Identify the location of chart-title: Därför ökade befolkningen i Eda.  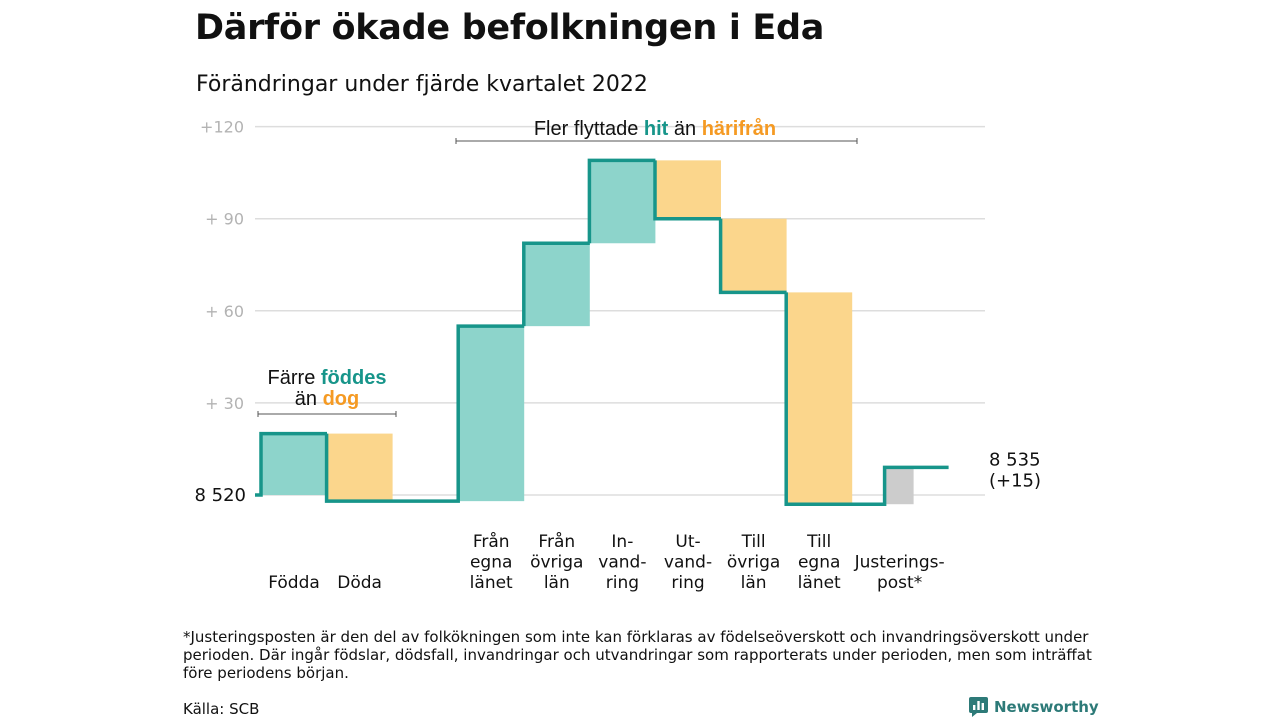
(510, 28).